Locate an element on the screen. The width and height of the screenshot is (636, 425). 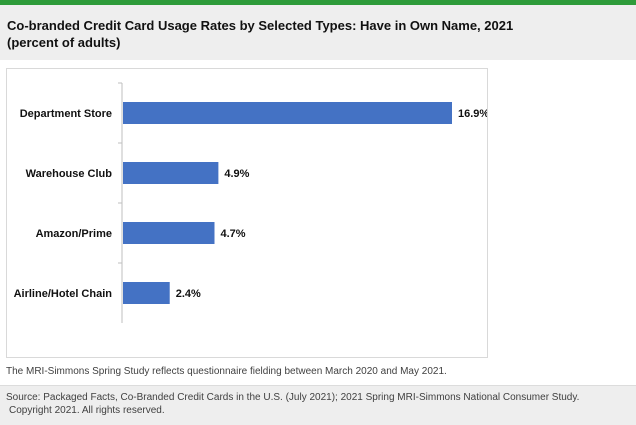
data-label: 16.9% is located at coordinates (472, 114).